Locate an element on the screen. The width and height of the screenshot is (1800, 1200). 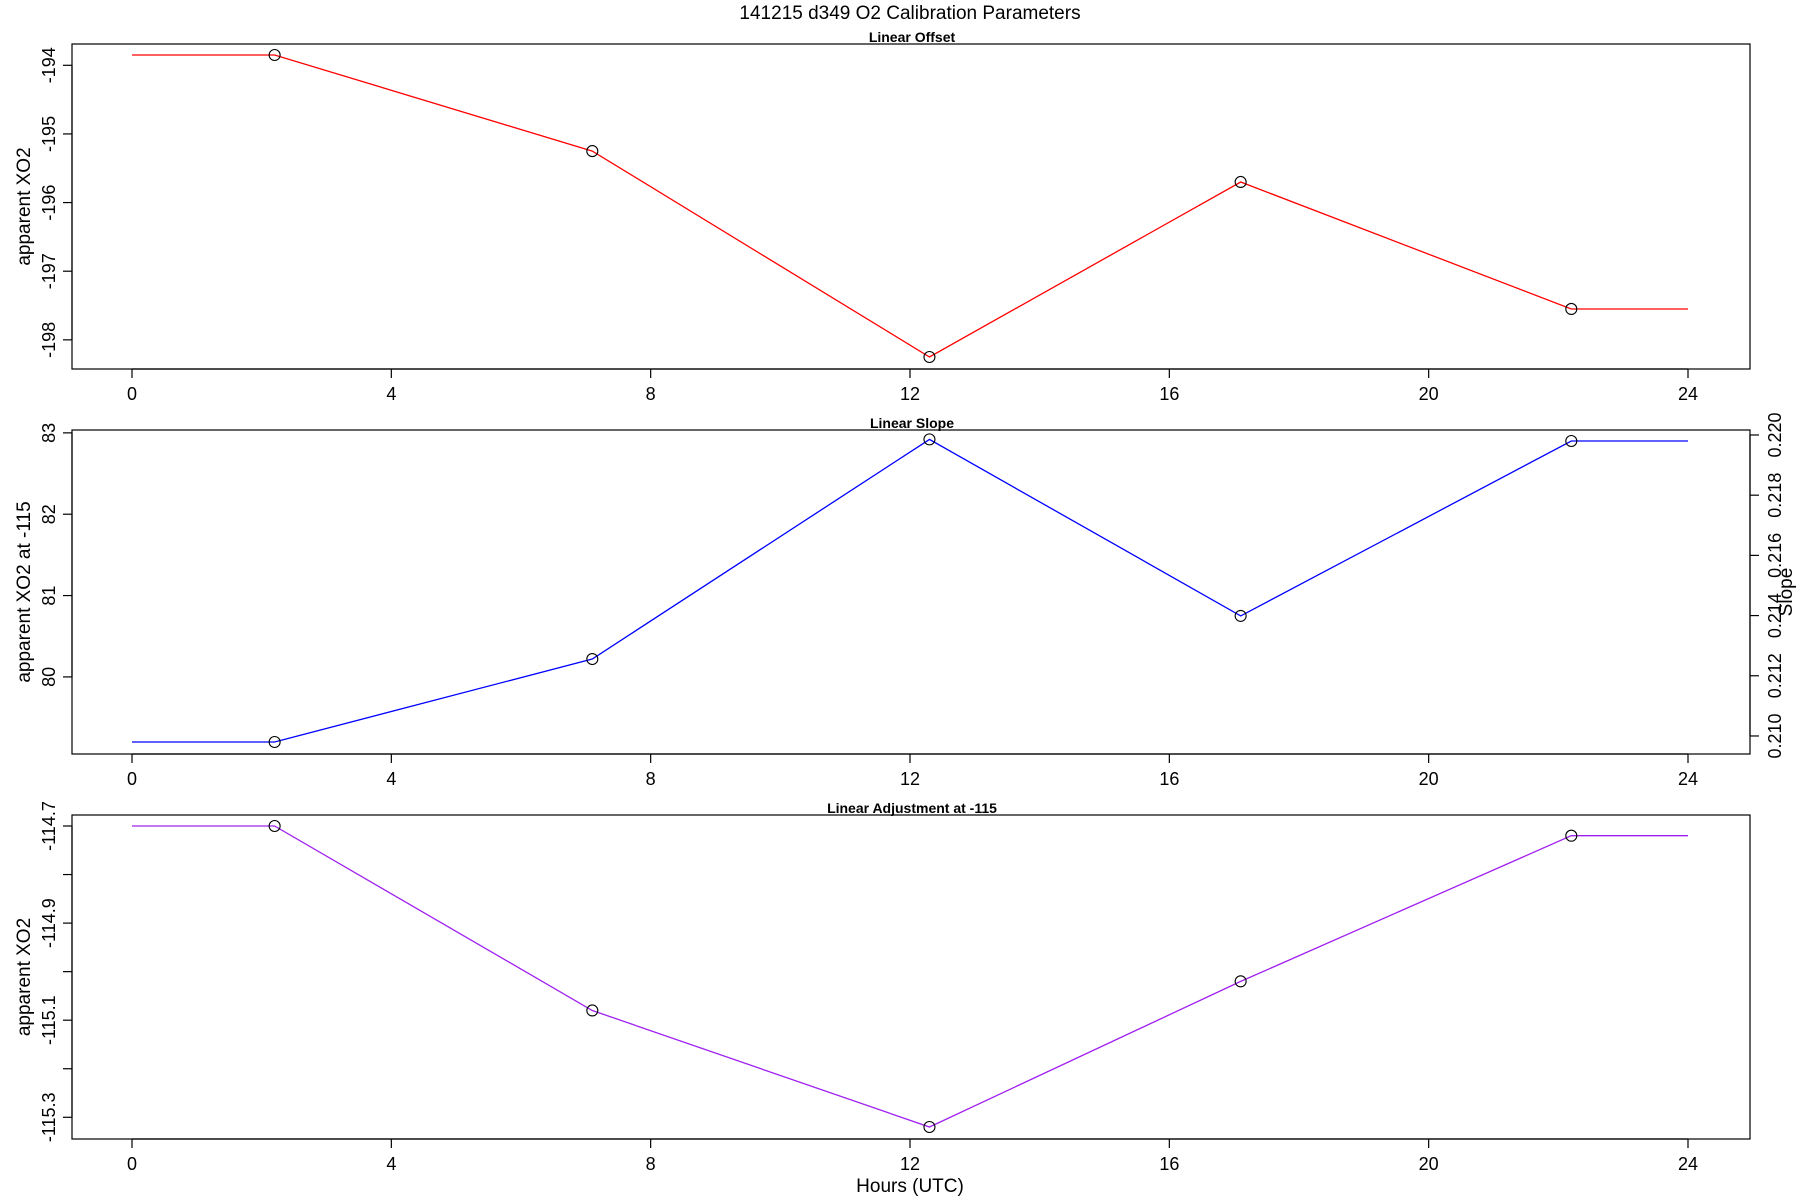
y-tick-label: 82 is located at coordinates (49, 514).